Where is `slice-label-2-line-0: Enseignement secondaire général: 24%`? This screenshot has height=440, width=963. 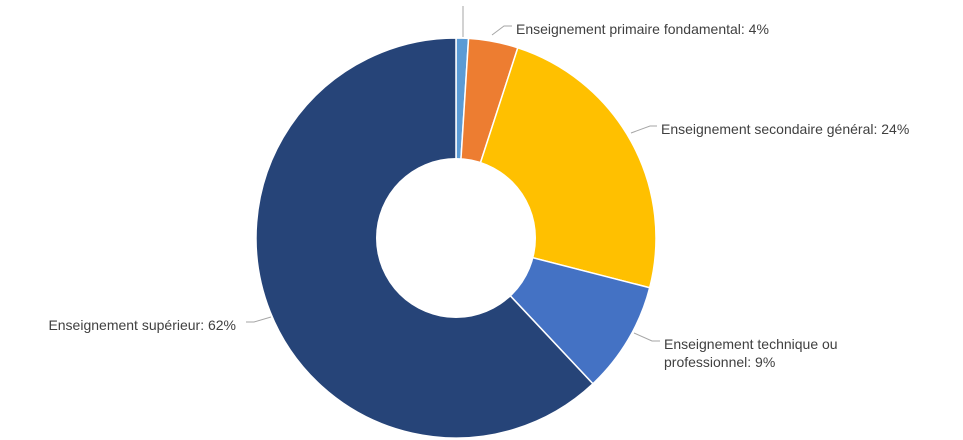
slice-label-2-line-0: Enseignement secondaire général: 24% is located at coordinates (785, 129).